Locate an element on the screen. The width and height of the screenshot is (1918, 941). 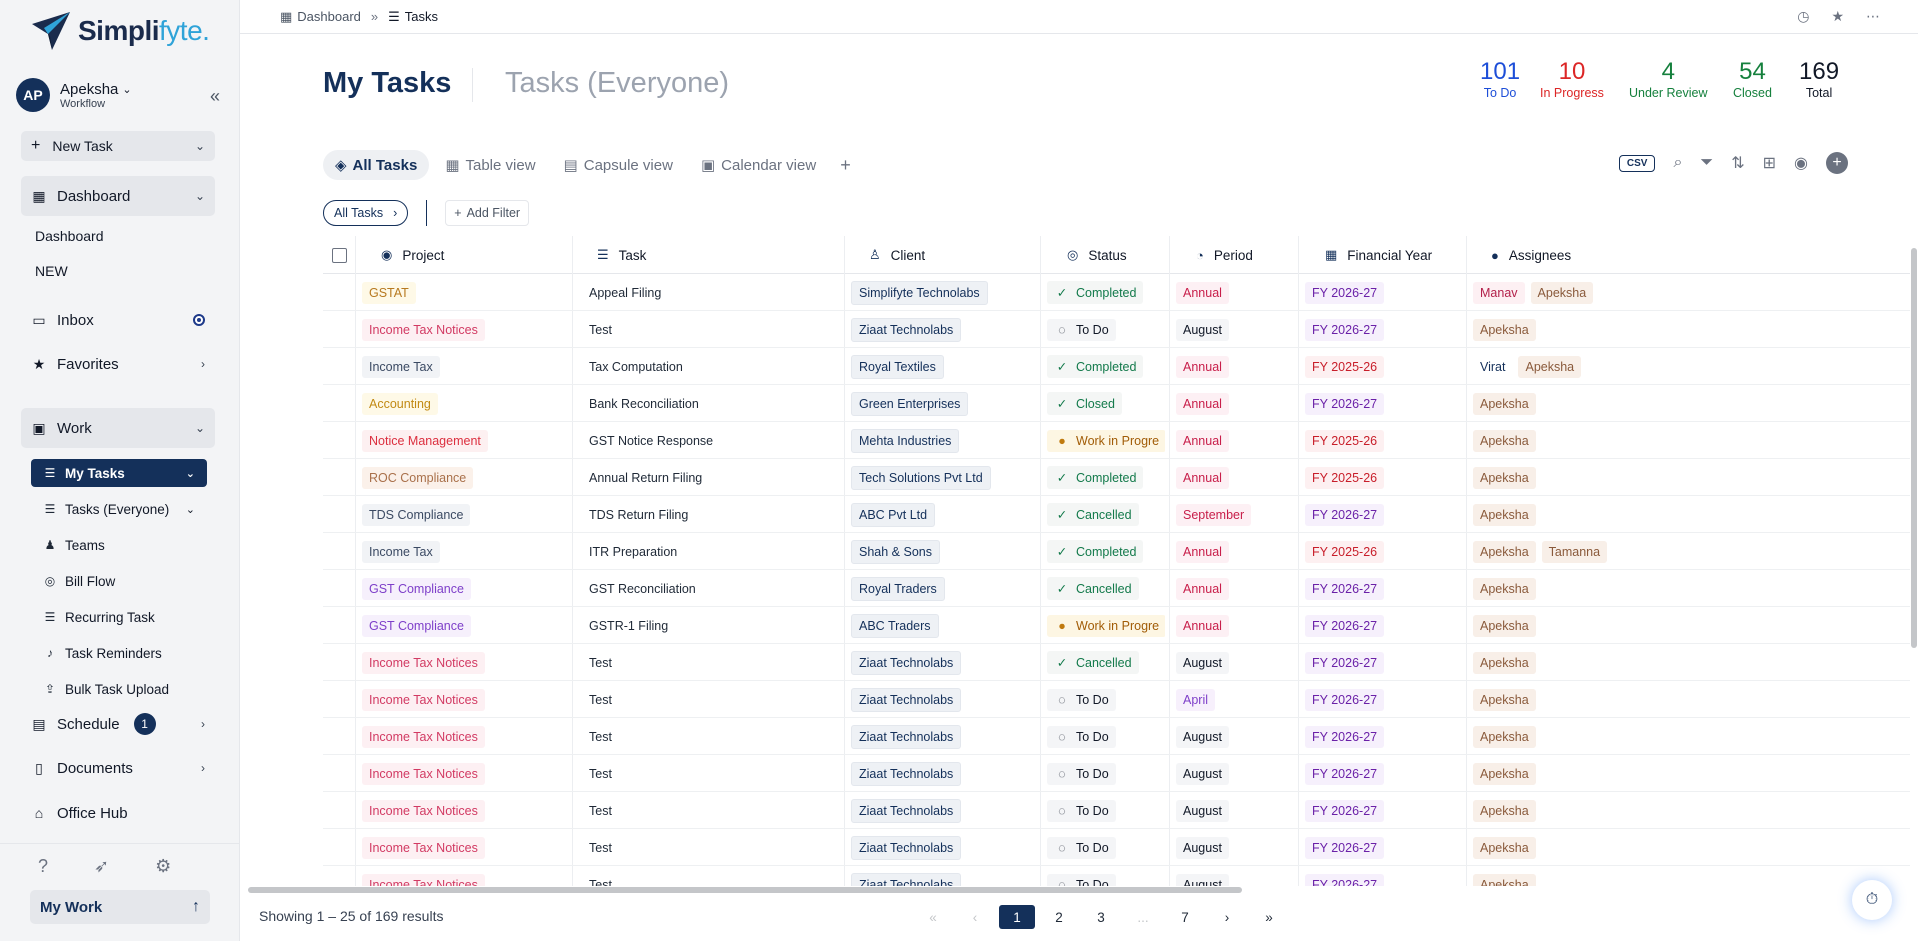
chevron-down-icon: ⌄ is located at coordinates (199, 146).